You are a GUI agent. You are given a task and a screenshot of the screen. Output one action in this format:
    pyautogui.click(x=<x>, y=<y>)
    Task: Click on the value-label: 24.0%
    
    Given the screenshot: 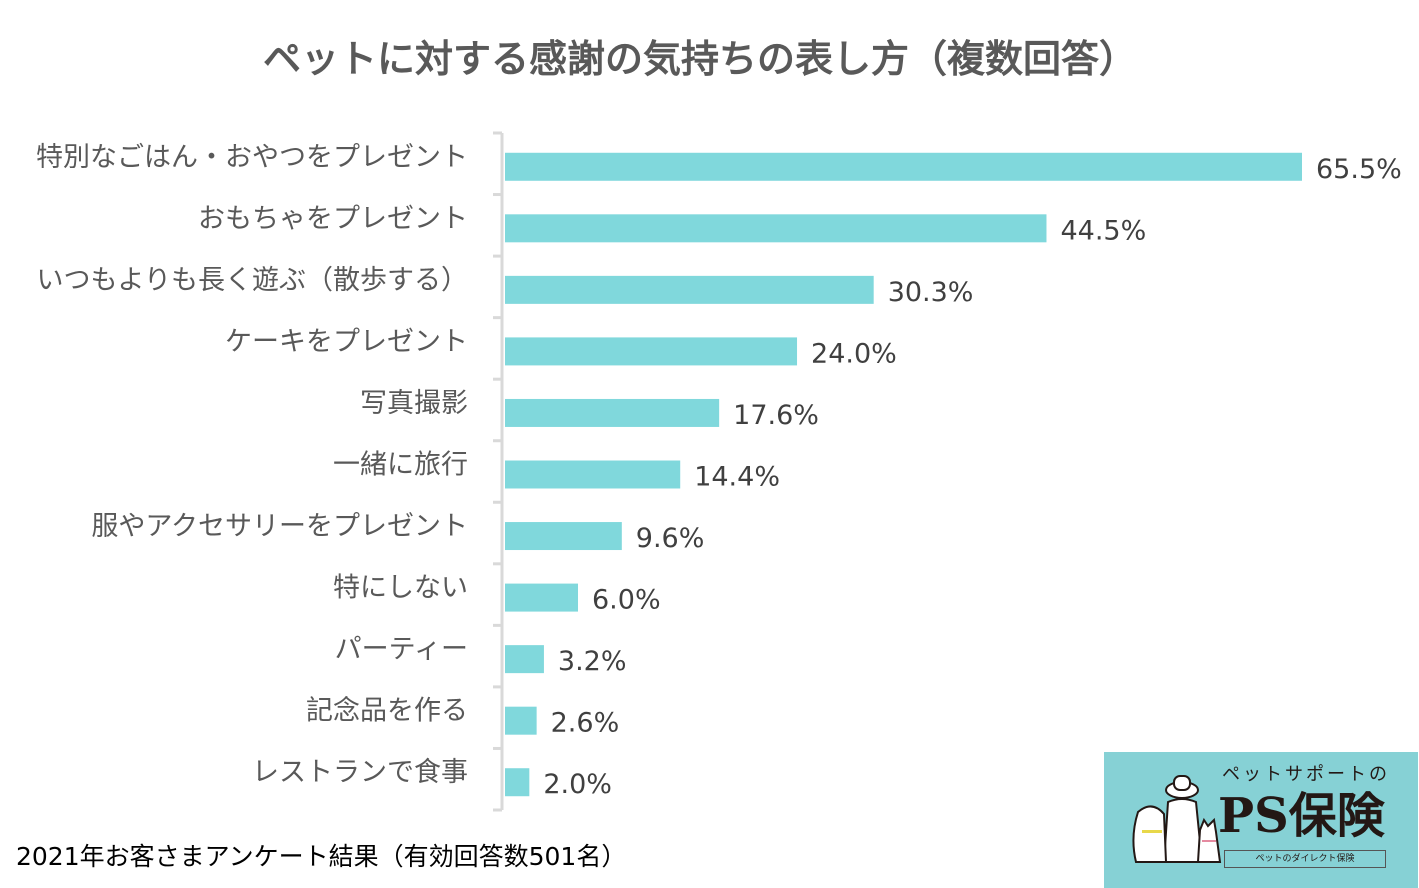 What is the action you would take?
    pyautogui.click(x=854, y=353)
    